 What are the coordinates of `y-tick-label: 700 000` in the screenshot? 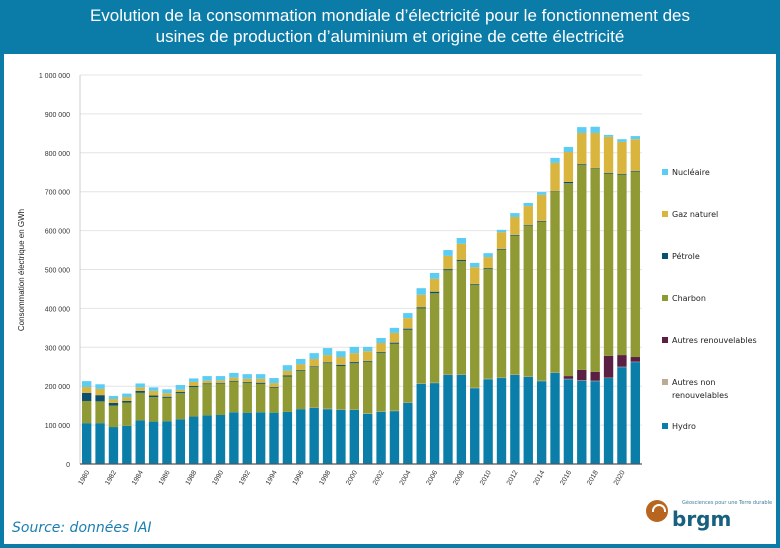 It's located at (57, 193).